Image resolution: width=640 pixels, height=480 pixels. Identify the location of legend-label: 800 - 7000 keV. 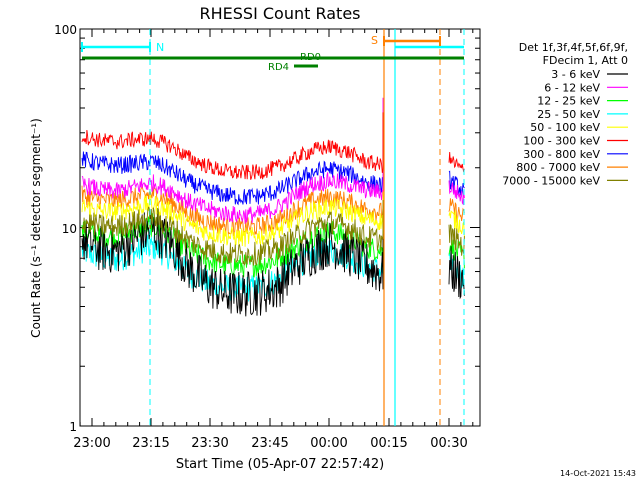
(558, 167).